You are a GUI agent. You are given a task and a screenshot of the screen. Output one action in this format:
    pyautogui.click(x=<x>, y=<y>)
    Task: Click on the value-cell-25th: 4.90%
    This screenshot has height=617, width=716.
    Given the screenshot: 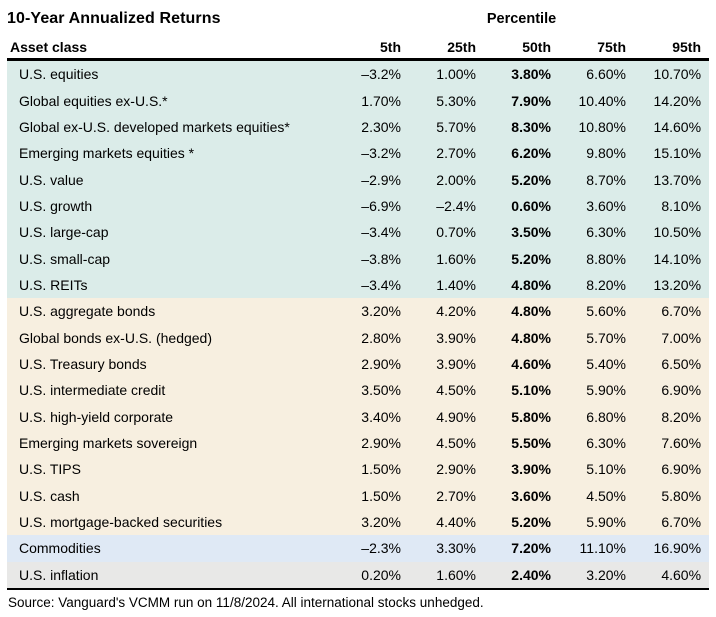 What is the action you would take?
    pyautogui.click(x=456, y=416)
    